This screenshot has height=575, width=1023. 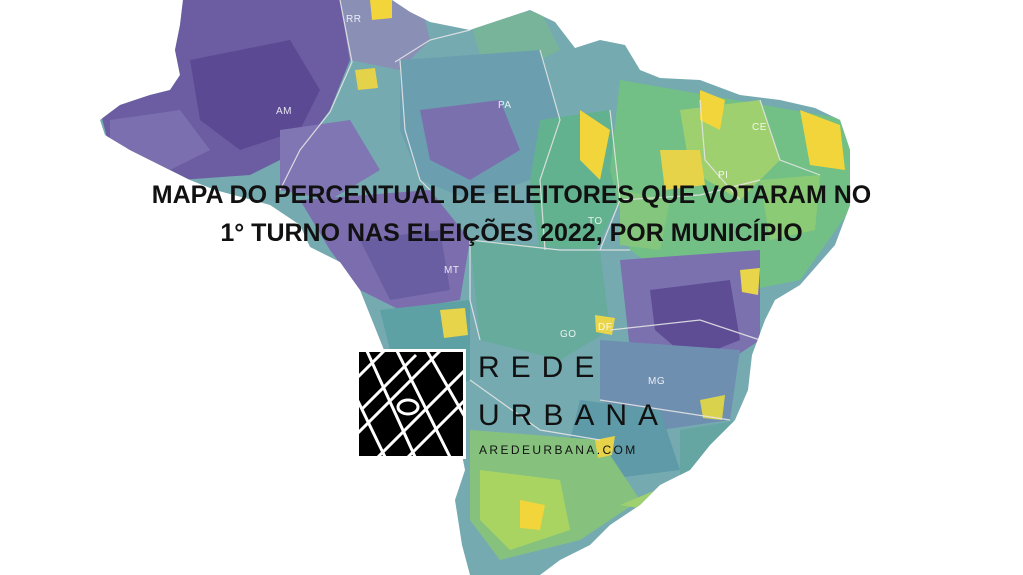 What do you see at coordinates (723, 175) in the screenshot?
I see `state-label-pi: PI` at bounding box center [723, 175].